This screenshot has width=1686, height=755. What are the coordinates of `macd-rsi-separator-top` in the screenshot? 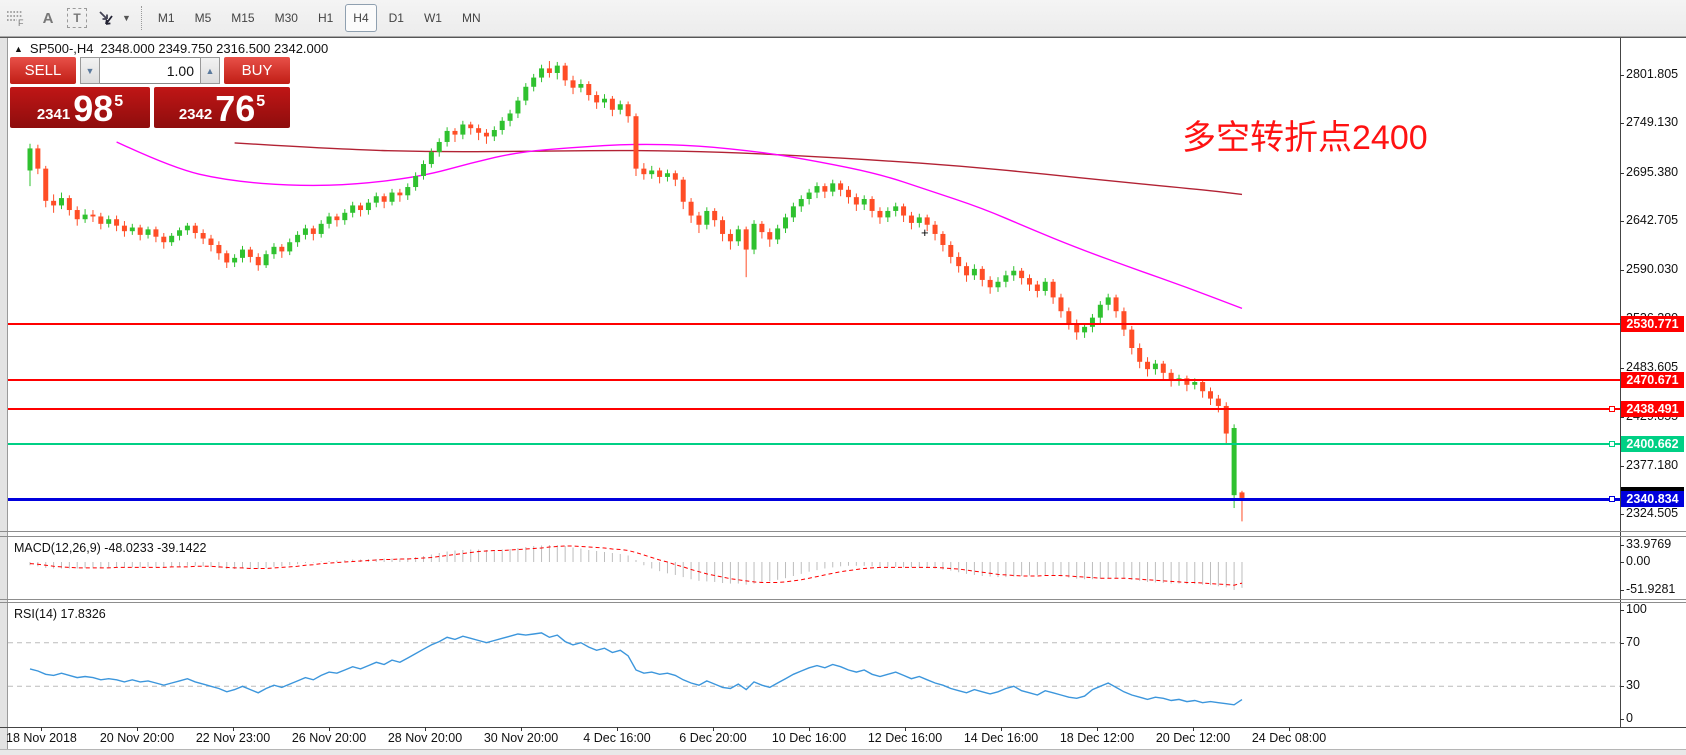 It's located at (843, 599).